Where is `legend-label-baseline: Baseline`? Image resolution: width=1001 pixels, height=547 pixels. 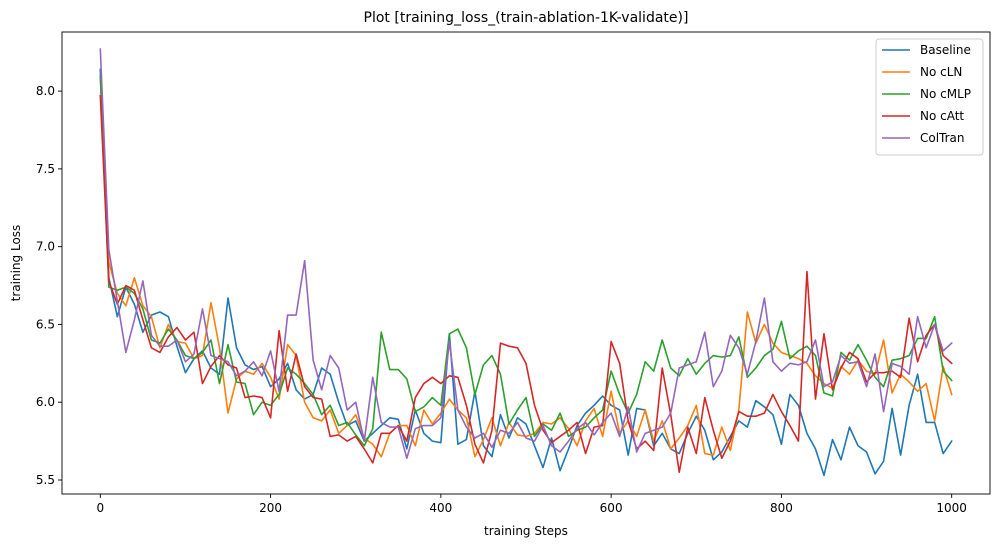
legend-label-baseline: Baseline is located at coordinates (945, 50).